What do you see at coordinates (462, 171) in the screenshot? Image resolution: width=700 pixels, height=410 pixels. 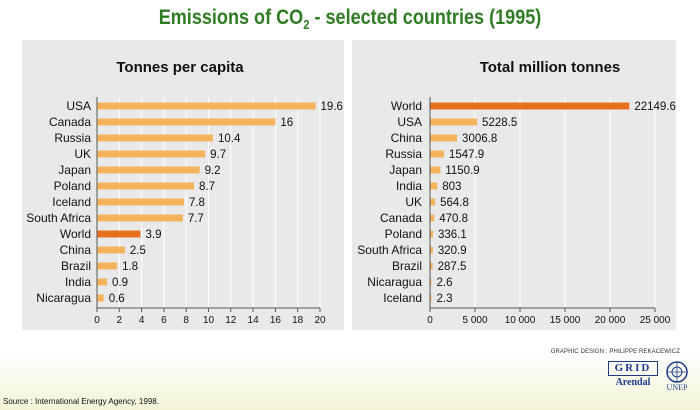 I see `total-value-label: 1150.9` at bounding box center [462, 171].